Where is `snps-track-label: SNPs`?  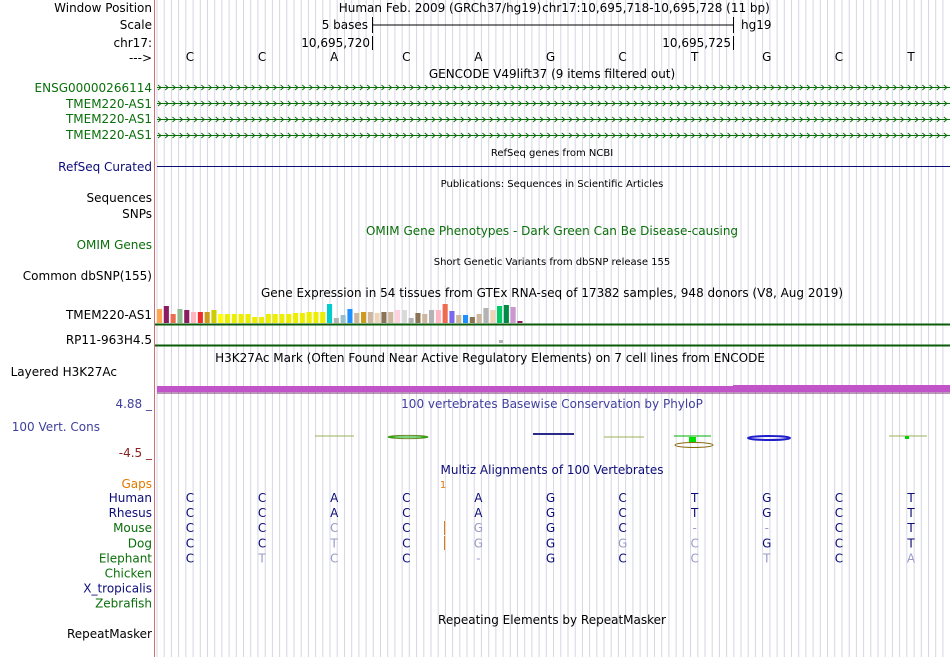
snps-track-label: SNPs is located at coordinates (137, 214).